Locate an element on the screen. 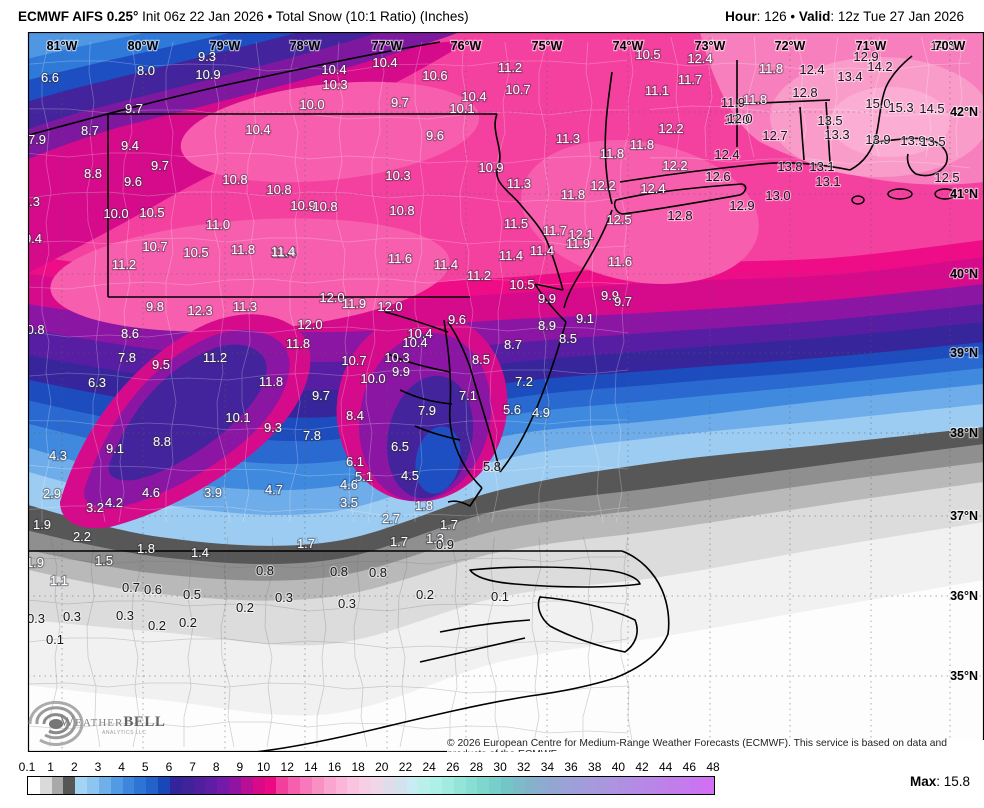 The height and width of the screenshot is (808, 984). weatherbell-logo: WeatherBELL ANALYTICS LLC is located at coordinates (99, 724).